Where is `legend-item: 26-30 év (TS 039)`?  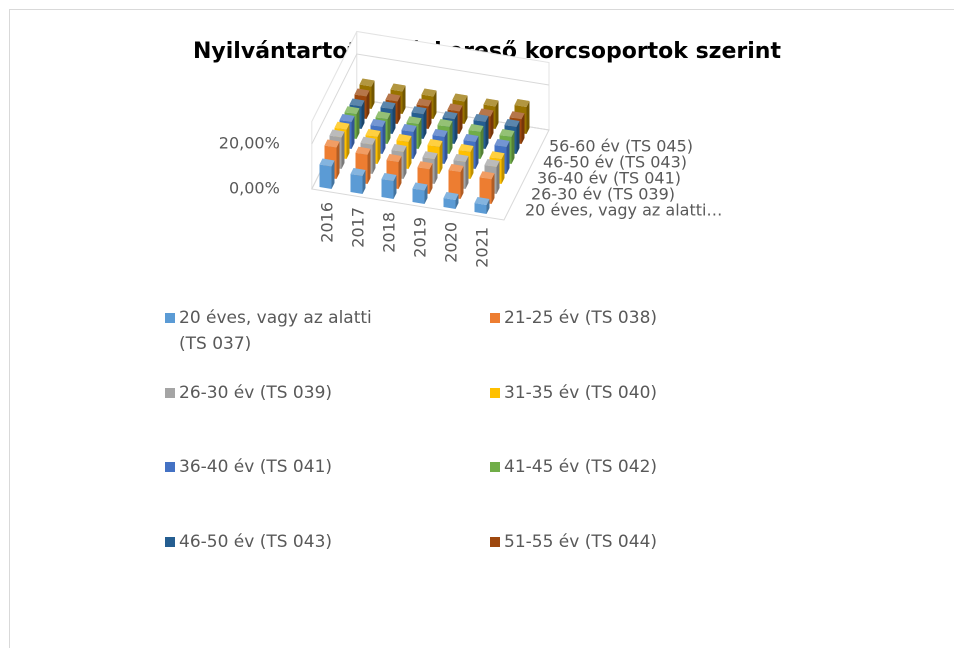
legend-item: 26-30 év (TS 039) is located at coordinates (277, 393).